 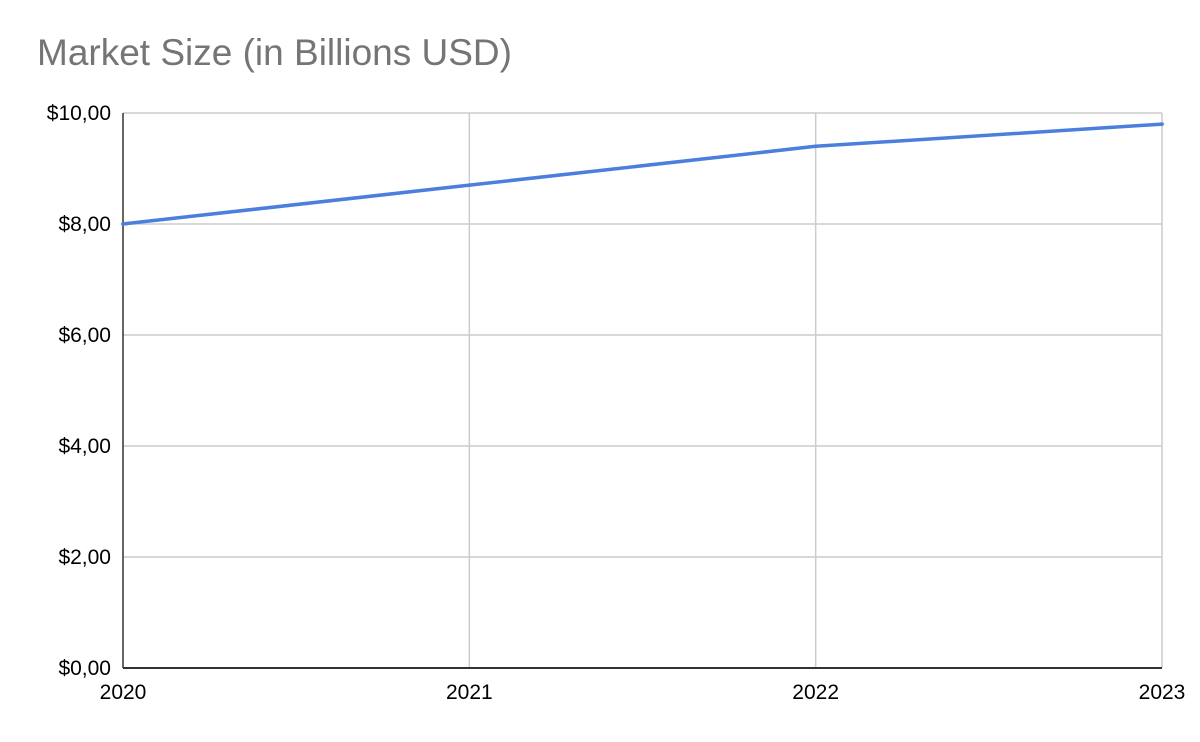 I want to click on x-tick-label: 2023, so click(x=1162, y=692).